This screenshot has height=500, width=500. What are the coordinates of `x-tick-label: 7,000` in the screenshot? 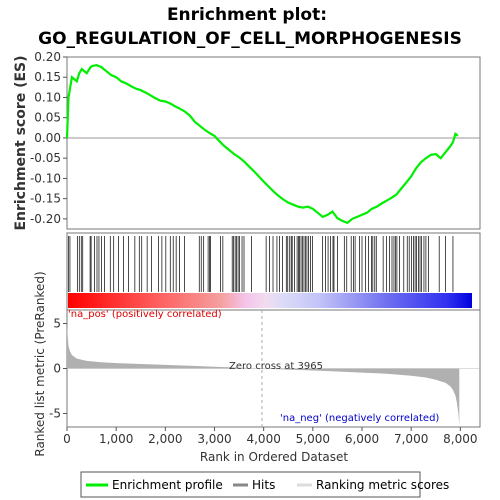 It's located at (411, 439).